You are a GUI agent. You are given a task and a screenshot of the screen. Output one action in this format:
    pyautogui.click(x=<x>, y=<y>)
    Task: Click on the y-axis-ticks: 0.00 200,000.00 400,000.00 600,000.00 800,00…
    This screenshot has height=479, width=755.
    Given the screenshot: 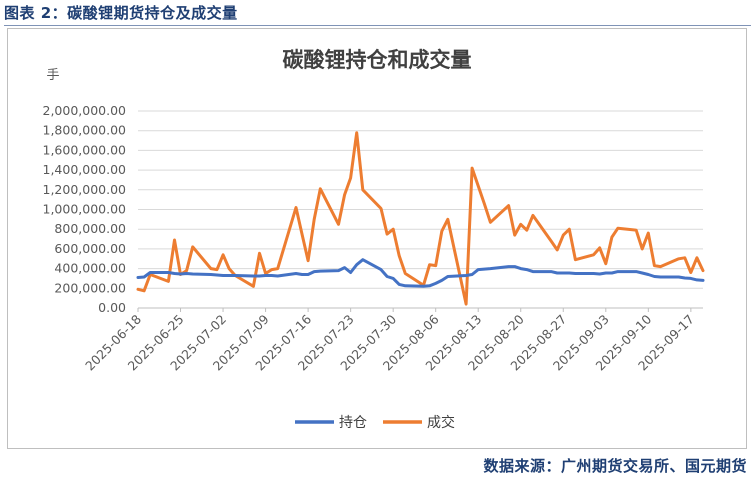 What is the action you would take?
    pyautogui.click(x=85, y=209)
    